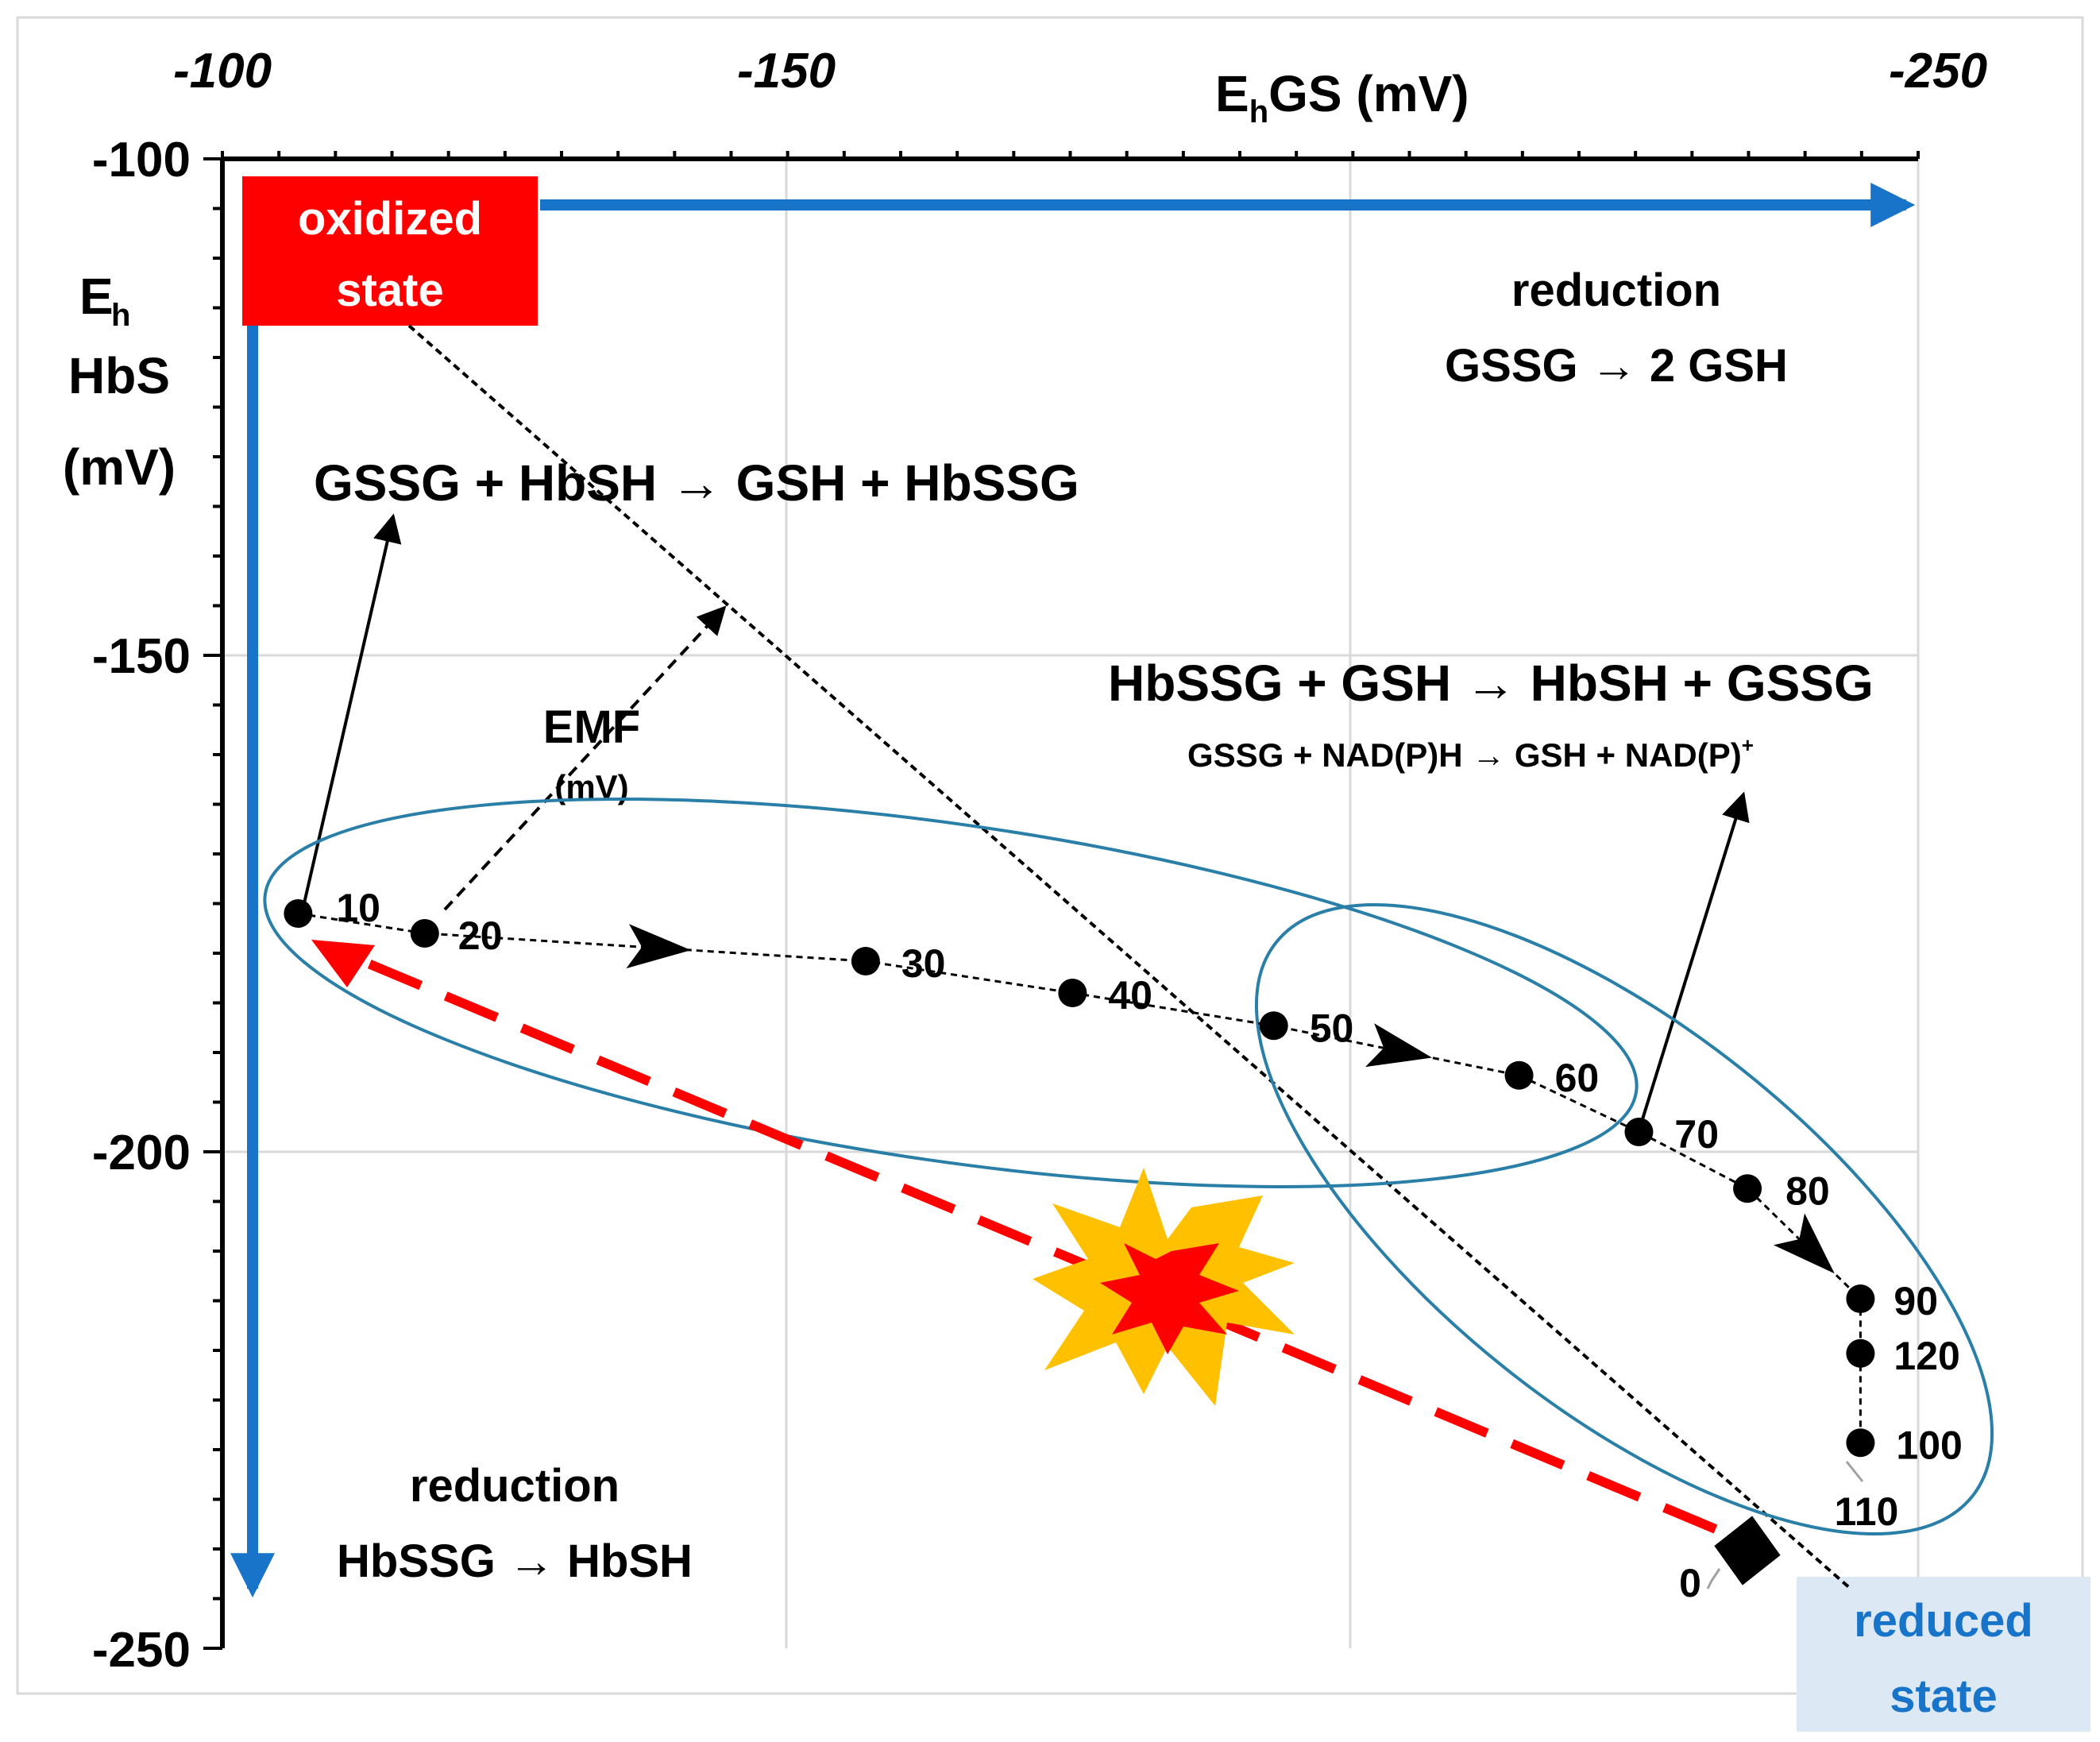 Image resolution: width=2100 pixels, height=1742 pixels. I want to click on y-tick-label-4: -250, so click(141, 1650).